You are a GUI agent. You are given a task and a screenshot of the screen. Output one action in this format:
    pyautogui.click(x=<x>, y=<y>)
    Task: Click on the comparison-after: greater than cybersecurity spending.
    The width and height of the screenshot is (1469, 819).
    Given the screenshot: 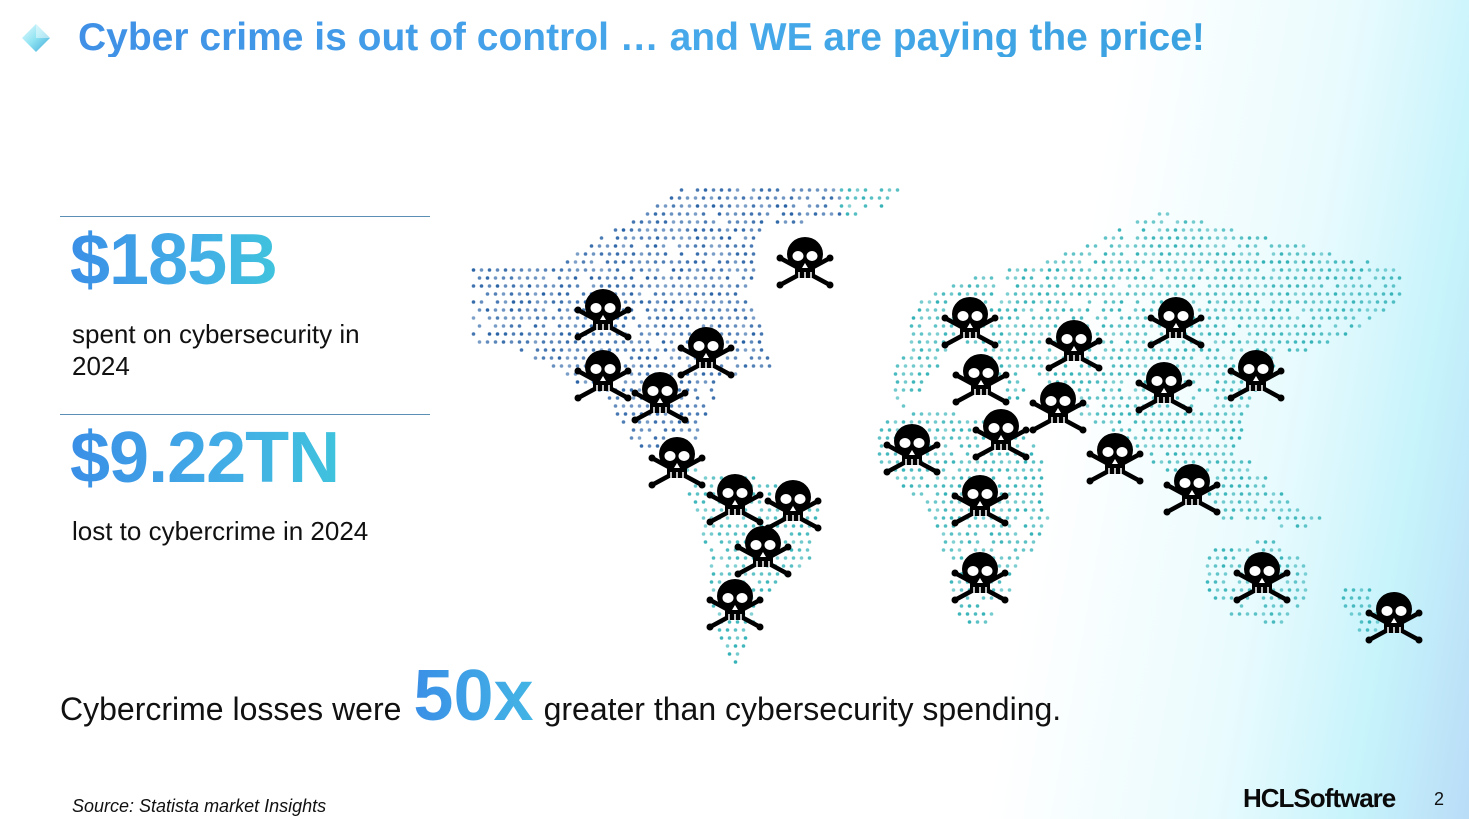 What is the action you would take?
    pyautogui.click(x=802, y=709)
    